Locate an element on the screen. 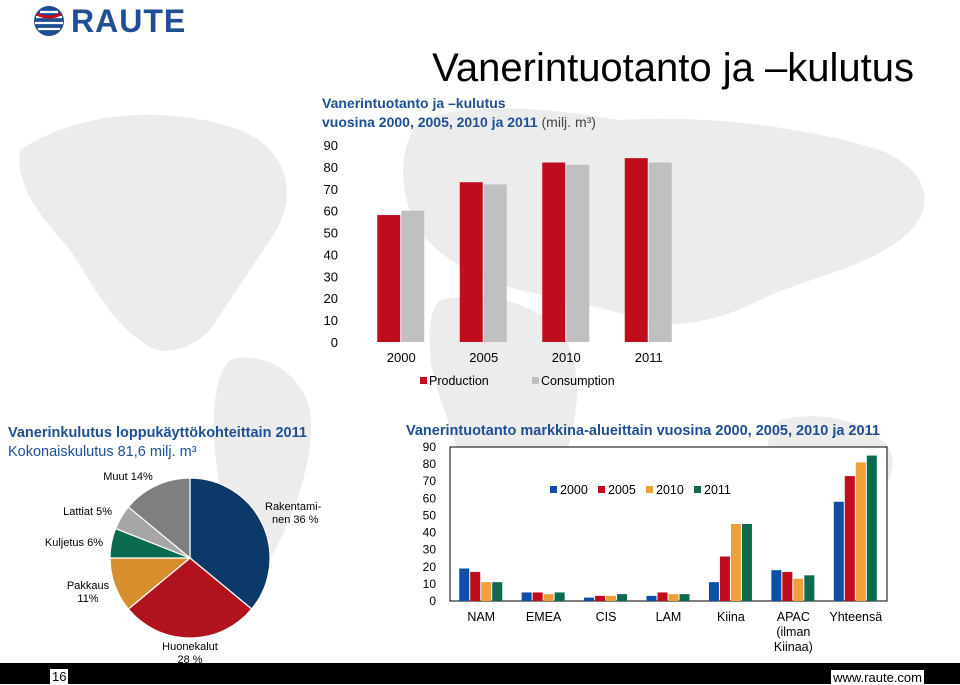  legend-label: Consumption is located at coordinates (578, 381).